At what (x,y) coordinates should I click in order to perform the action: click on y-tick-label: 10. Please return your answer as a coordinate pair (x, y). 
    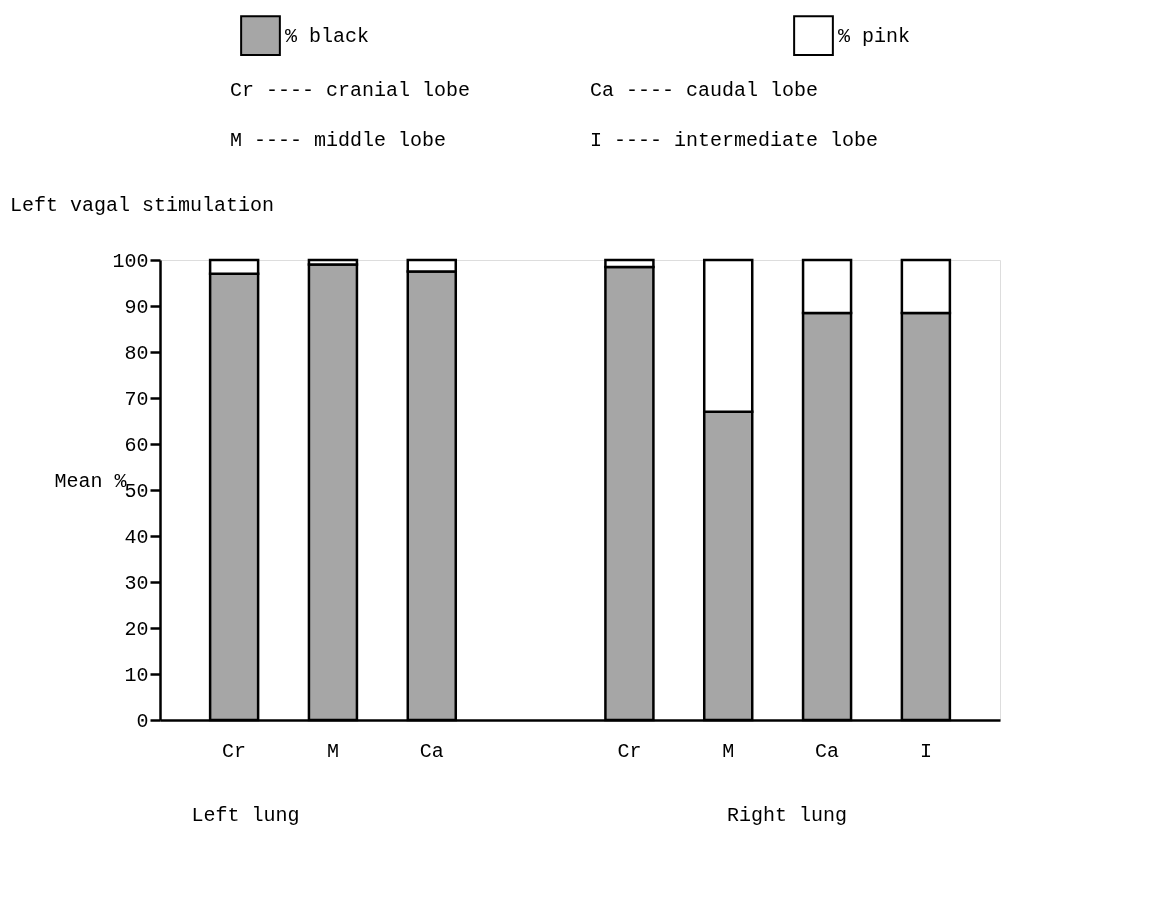
    Looking at the image, I should click on (136, 675).